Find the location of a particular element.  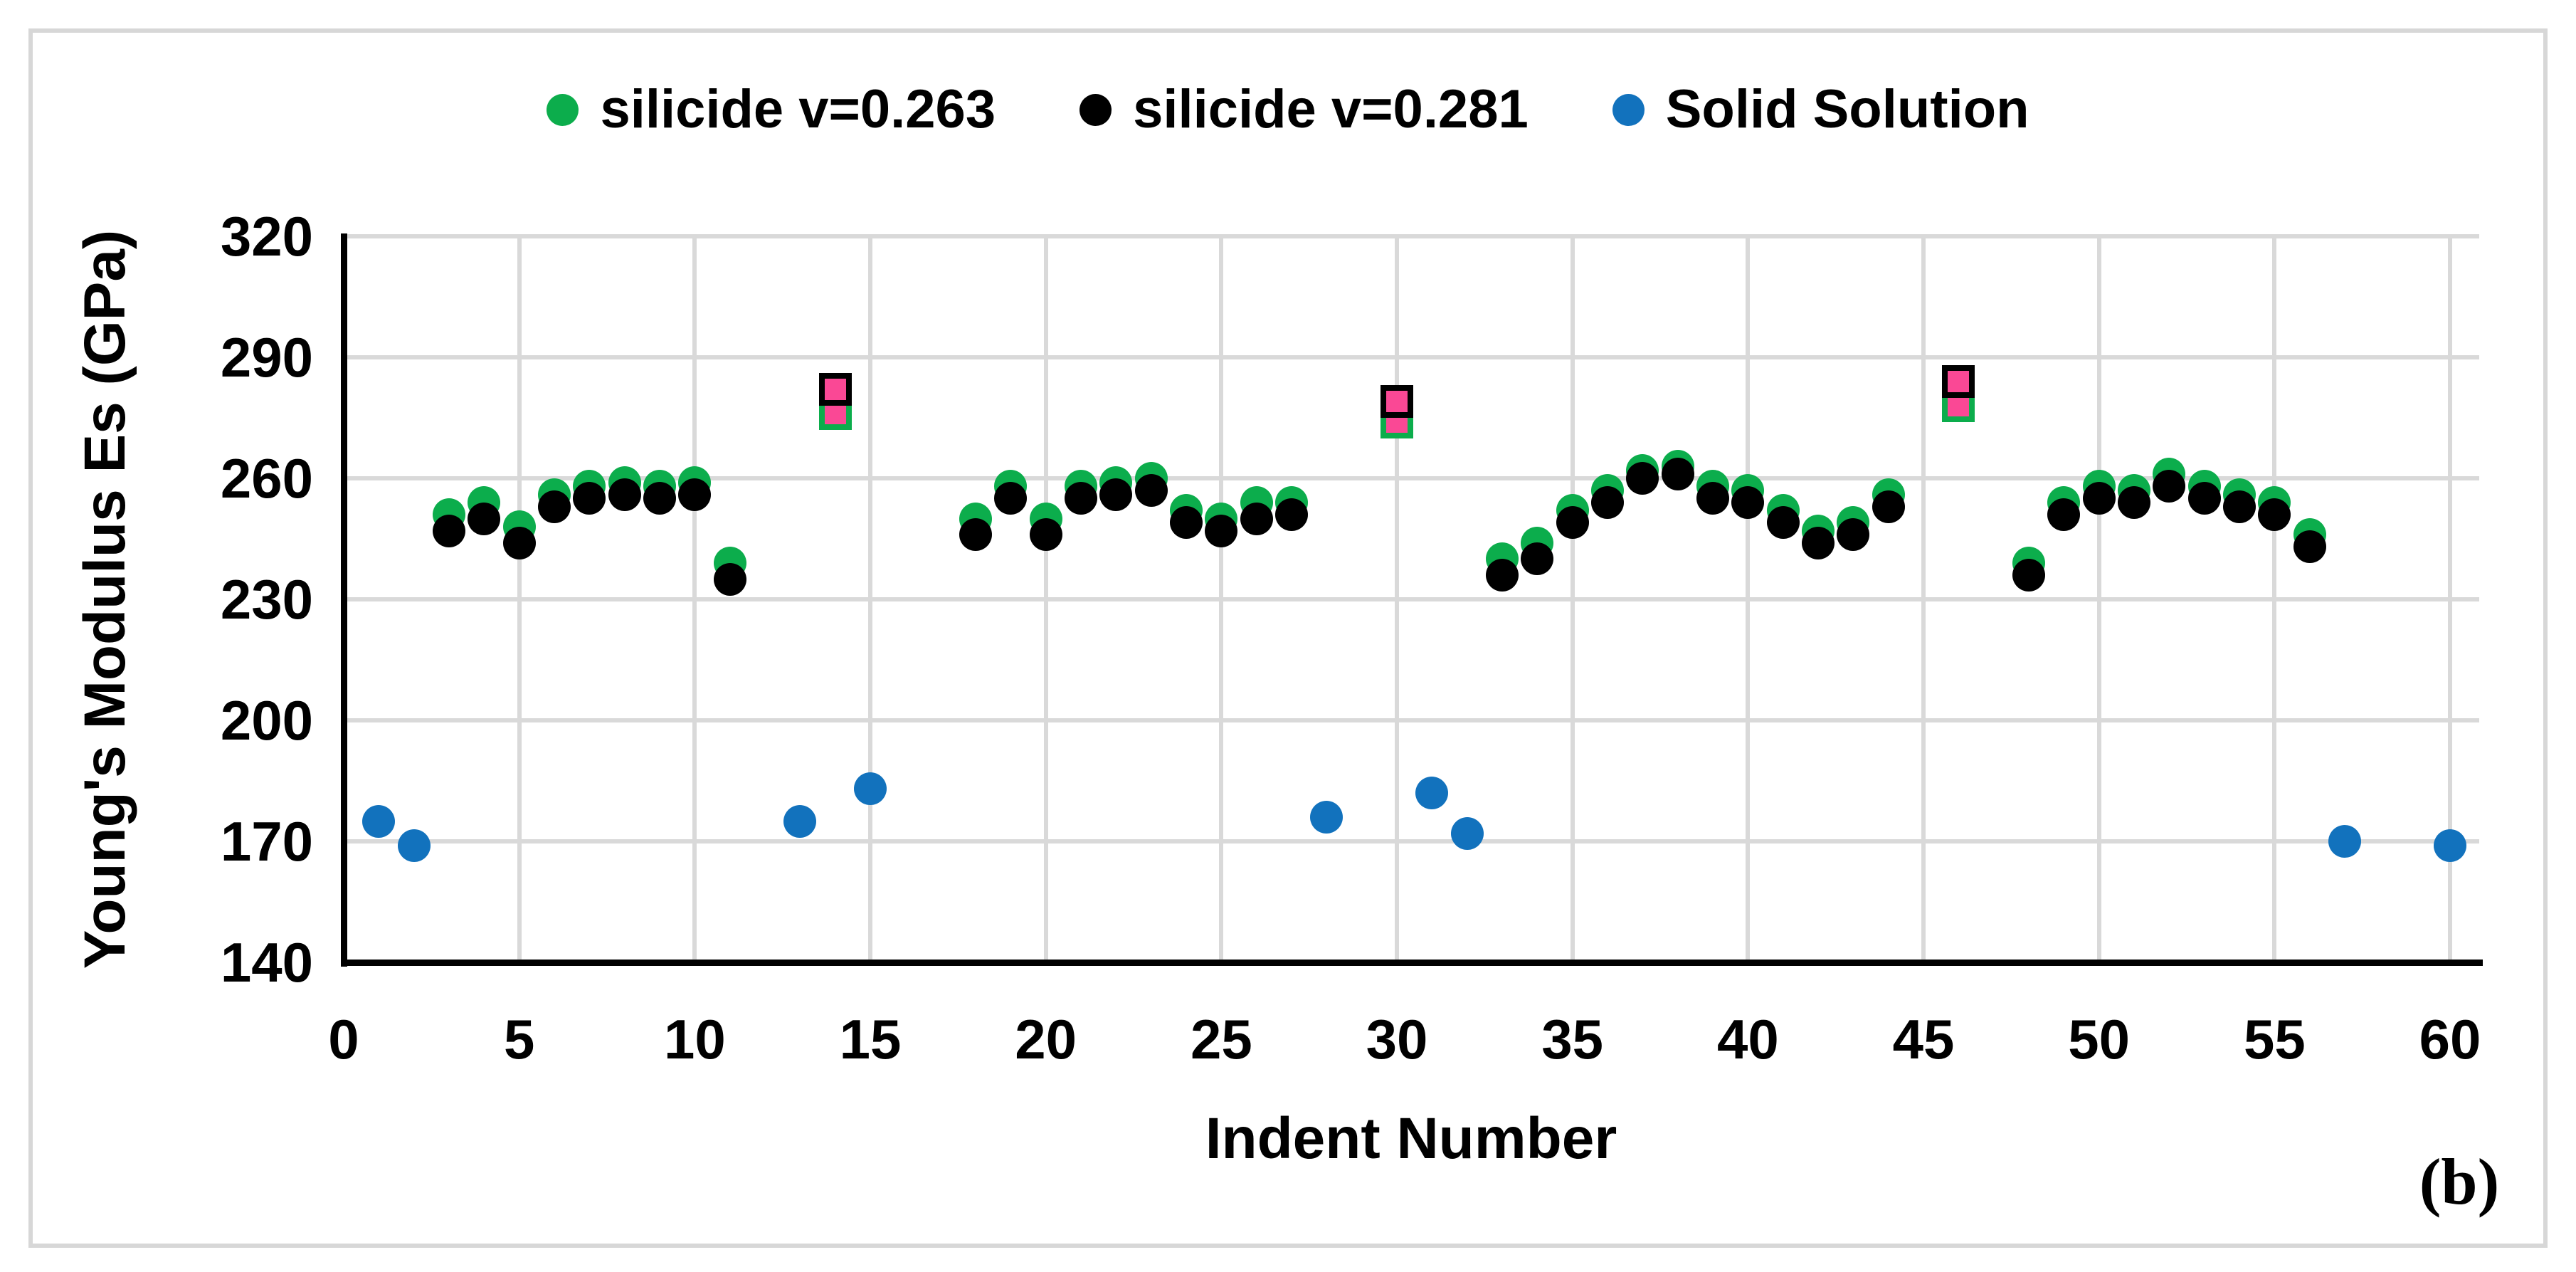

y-axis-title: Young's Modulus Es (GPa) is located at coordinates (105, 599).